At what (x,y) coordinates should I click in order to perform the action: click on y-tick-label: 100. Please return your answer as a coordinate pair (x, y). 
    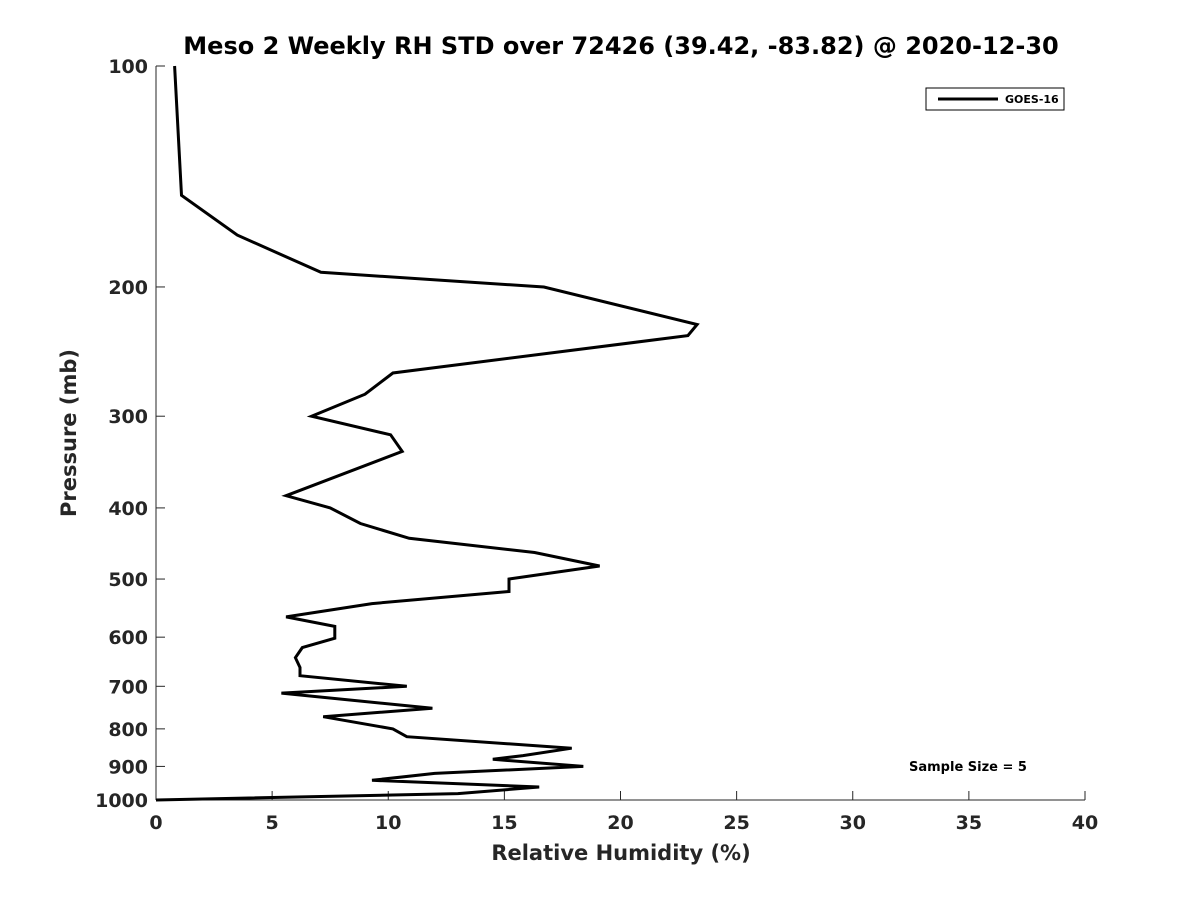
    Looking at the image, I should click on (128, 67).